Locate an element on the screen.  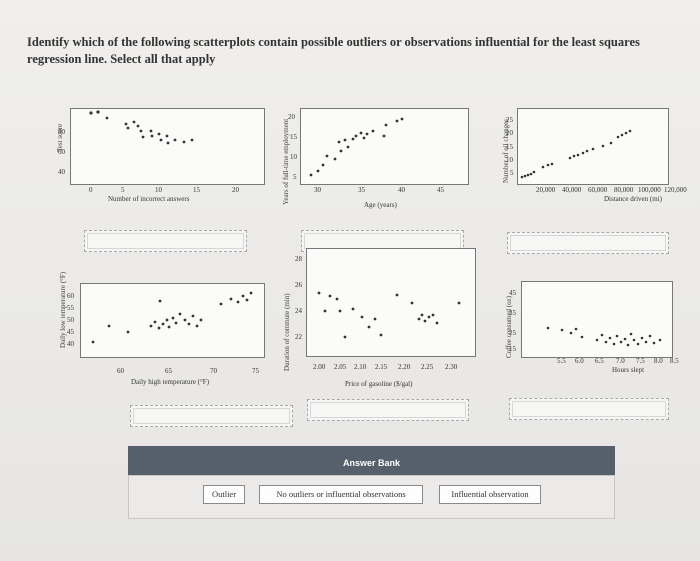
plot6-xtick: 7.5 is located at coordinates (640, 361).